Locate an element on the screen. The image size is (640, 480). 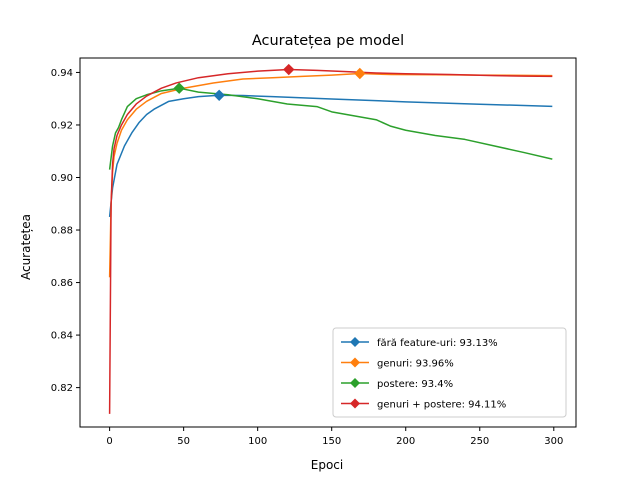
x-tick-label-5: 250 is located at coordinates (479, 441).